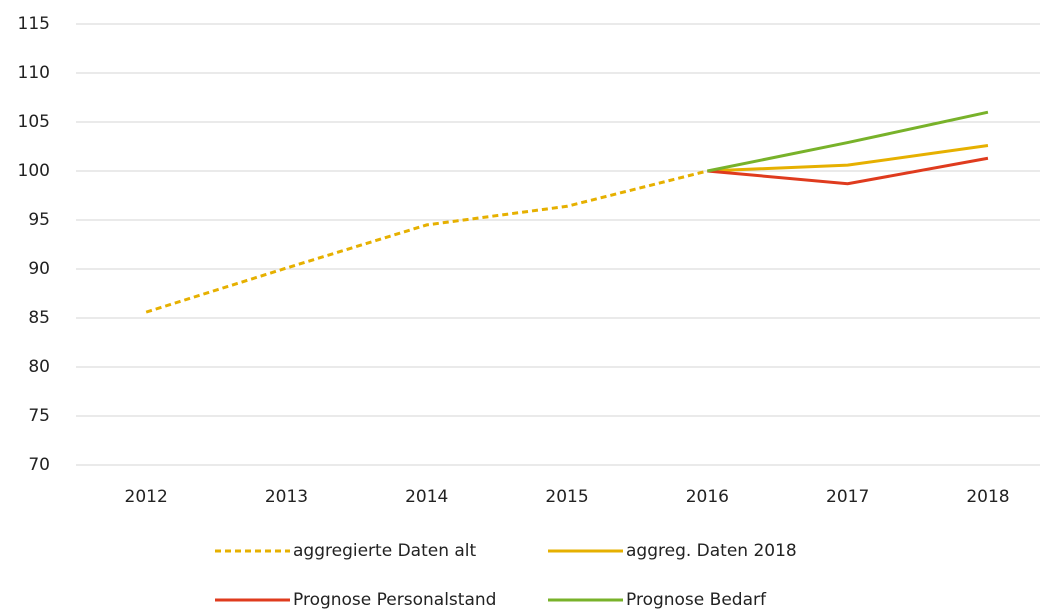 The width and height of the screenshot is (1047, 611). What do you see at coordinates (566, 497) in the screenshot?
I see `x-tick-label: 2015` at bounding box center [566, 497].